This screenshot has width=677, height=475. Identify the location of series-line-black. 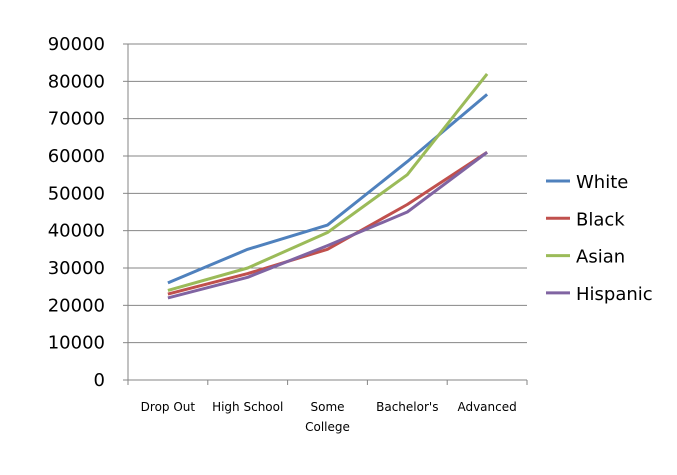
(327, 223).